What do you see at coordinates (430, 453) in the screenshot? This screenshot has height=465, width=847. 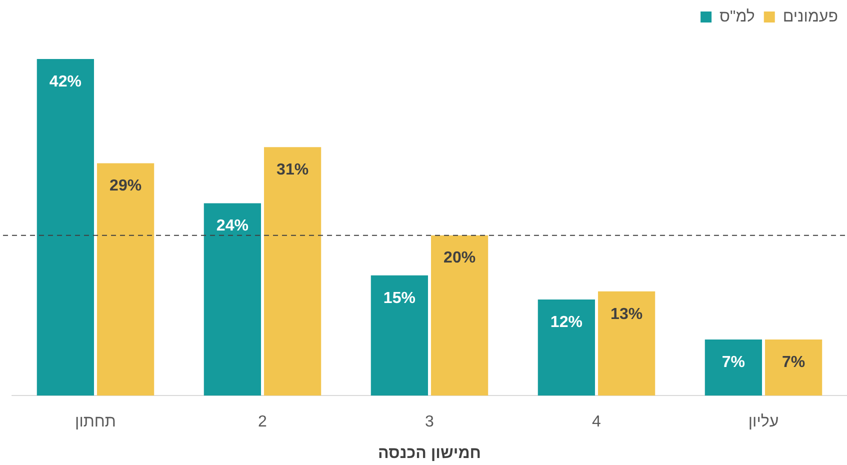 I see `x-axis-title: חמישון הכנסה` at bounding box center [430, 453].